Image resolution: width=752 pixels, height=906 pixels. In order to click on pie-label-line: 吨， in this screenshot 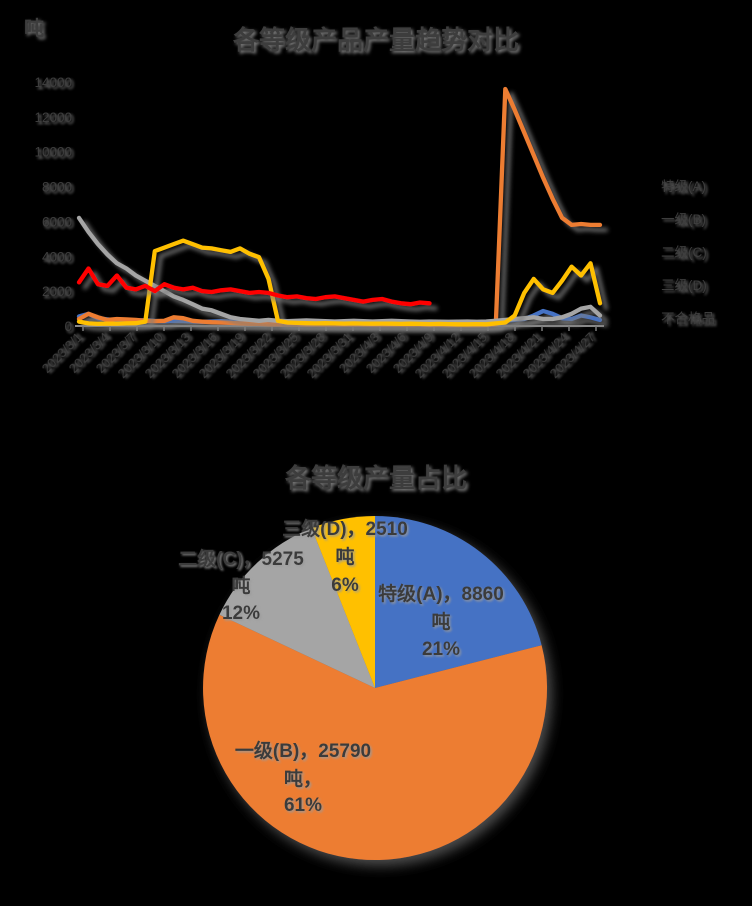, I will do `click(303, 778)`.